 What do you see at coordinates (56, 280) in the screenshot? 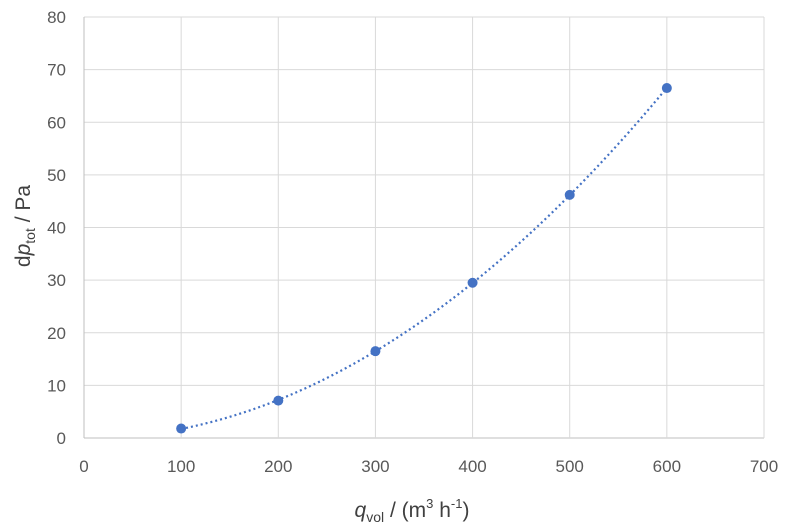
I see `y-tick-label: 30` at bounding box center [56, 280].